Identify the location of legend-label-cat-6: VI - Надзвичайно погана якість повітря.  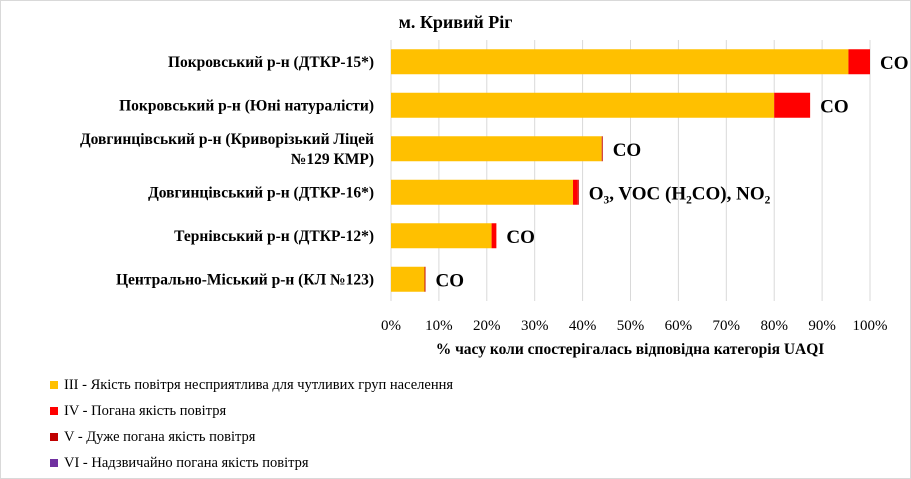
(186, 462).